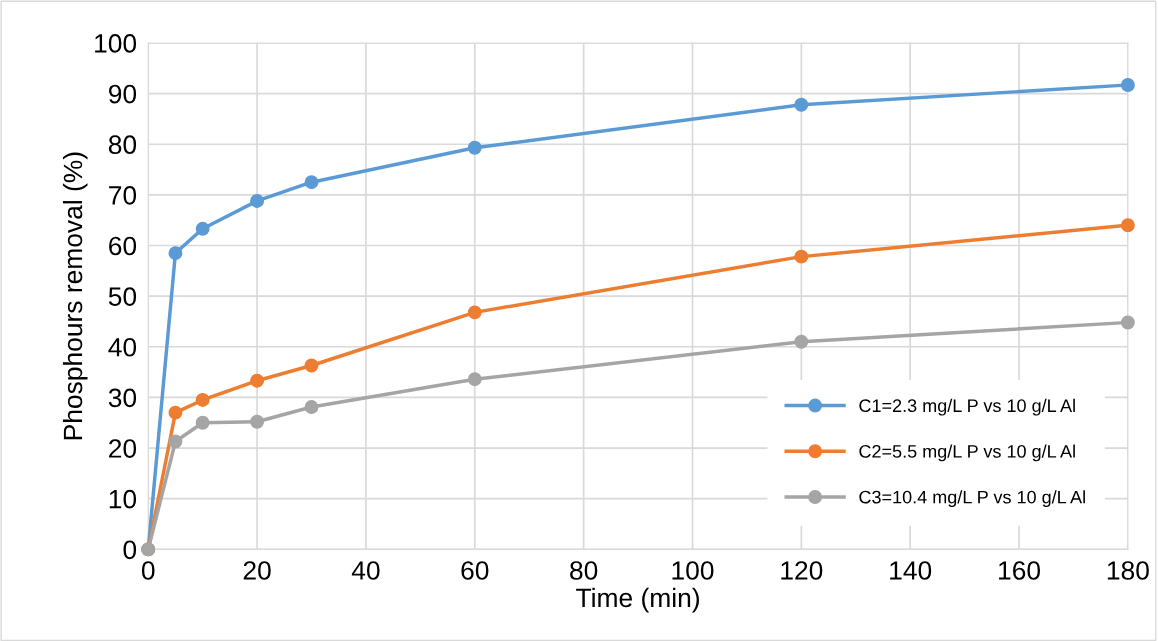 This screenshot has height=641, width=1158. I want to click on x-tick-label: 180, so click(1128, 570).